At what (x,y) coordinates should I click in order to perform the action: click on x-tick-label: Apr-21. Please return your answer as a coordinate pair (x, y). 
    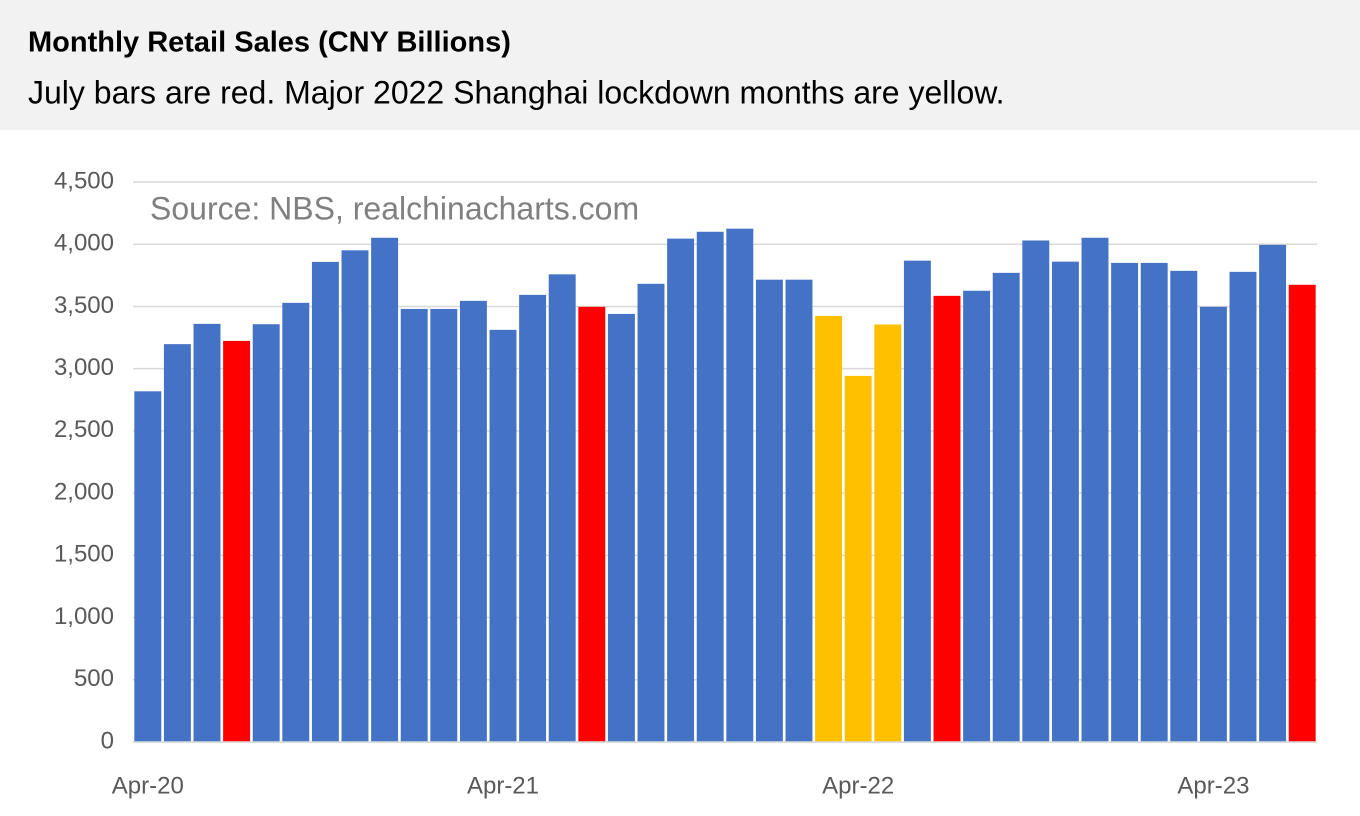
    Looking at the image, I should click on (503, 785).